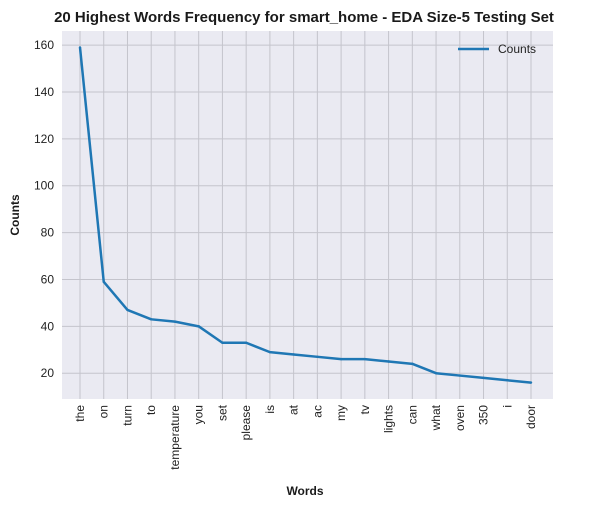 This screenshot has width=592, height=509. Describe the element at coordinates (175, 437) in the screenshot. I see `x-tick-label: temperature` at that location.